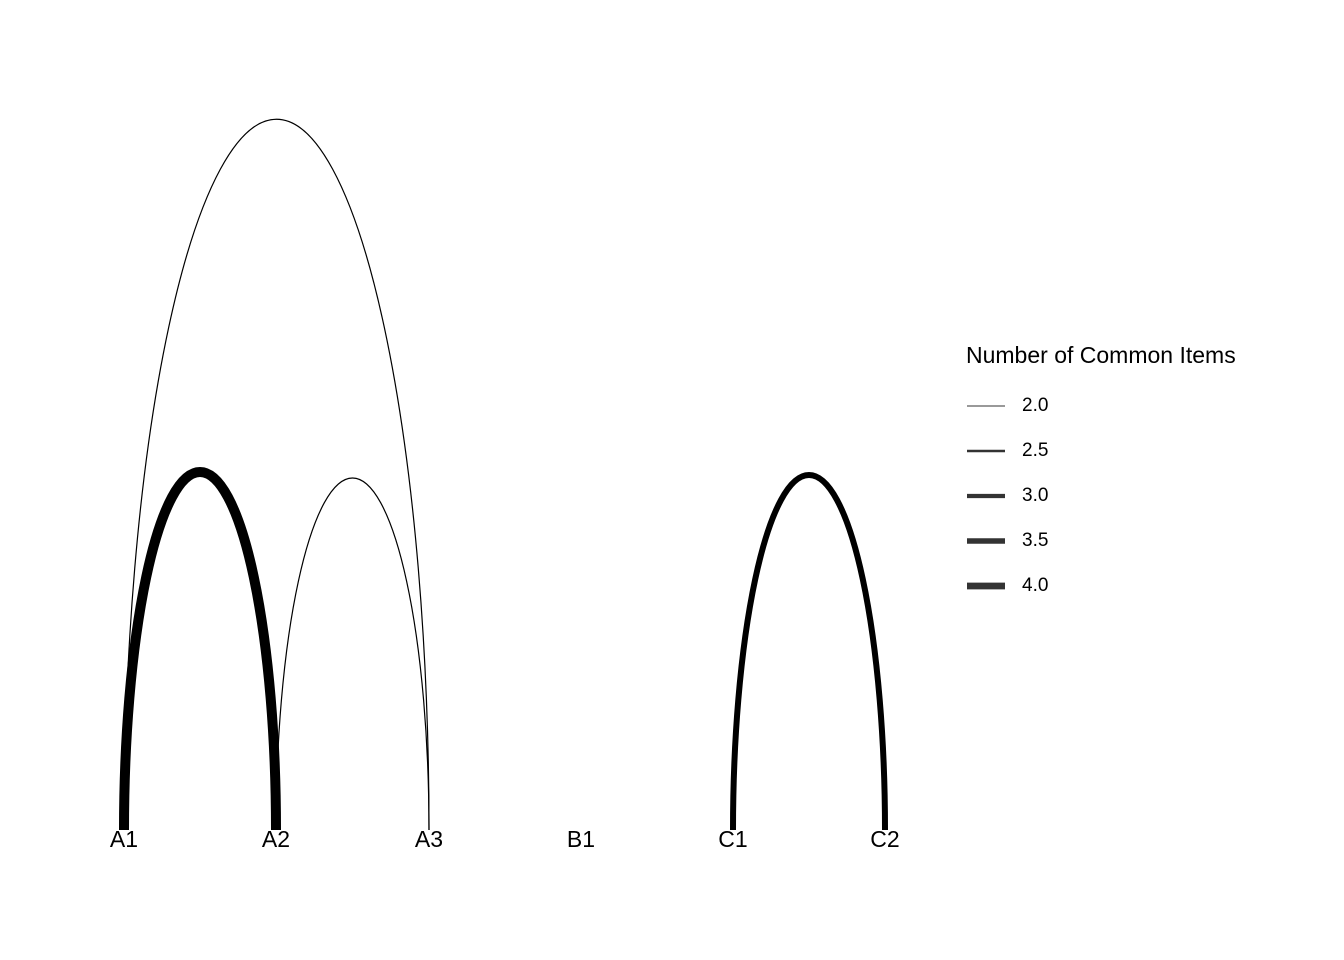  What do you see at coordinates (276, 839) in the screenshot?
I see `node-label-a2: A2` at bounding box center [276, 839].